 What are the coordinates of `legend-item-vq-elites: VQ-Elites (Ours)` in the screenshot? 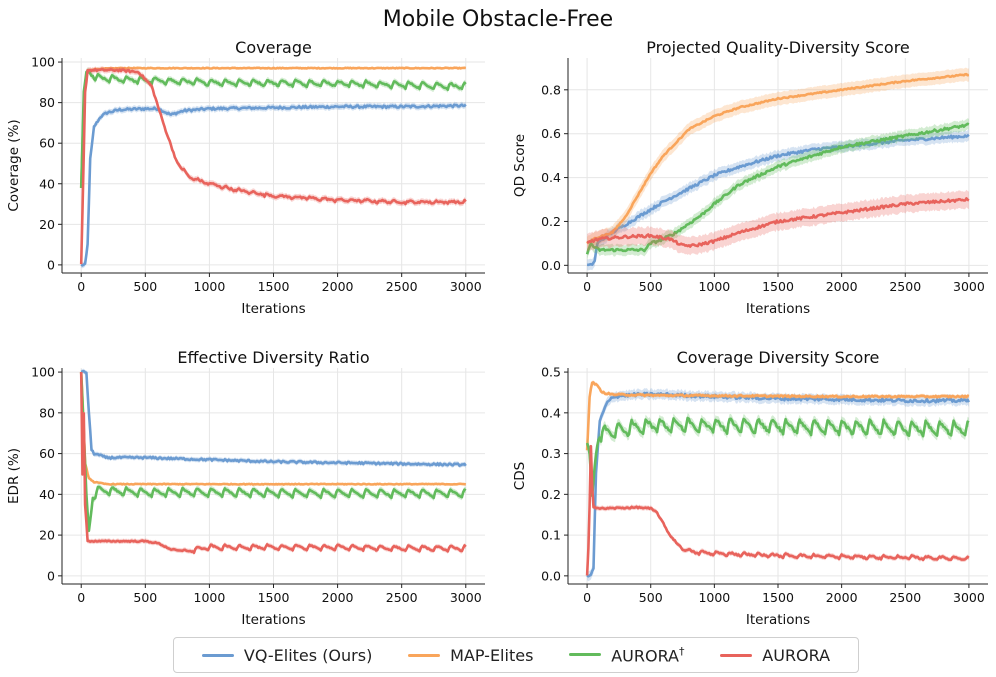 It's located at (287, 655).